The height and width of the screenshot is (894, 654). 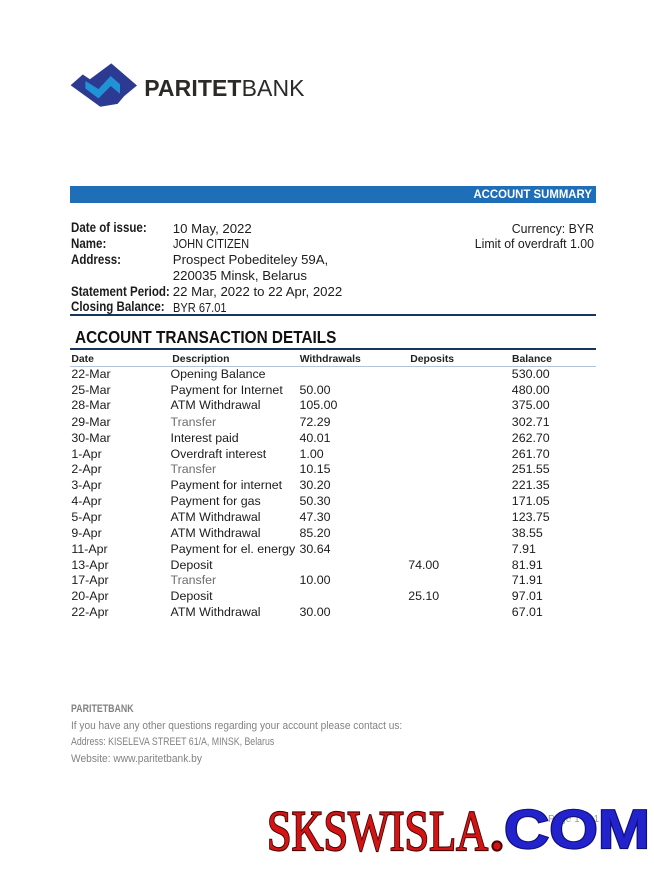 What do you see at coordinates (577, 829) in the screenshot?
I see `svg-text: COM` at bounding box center [577, 829].